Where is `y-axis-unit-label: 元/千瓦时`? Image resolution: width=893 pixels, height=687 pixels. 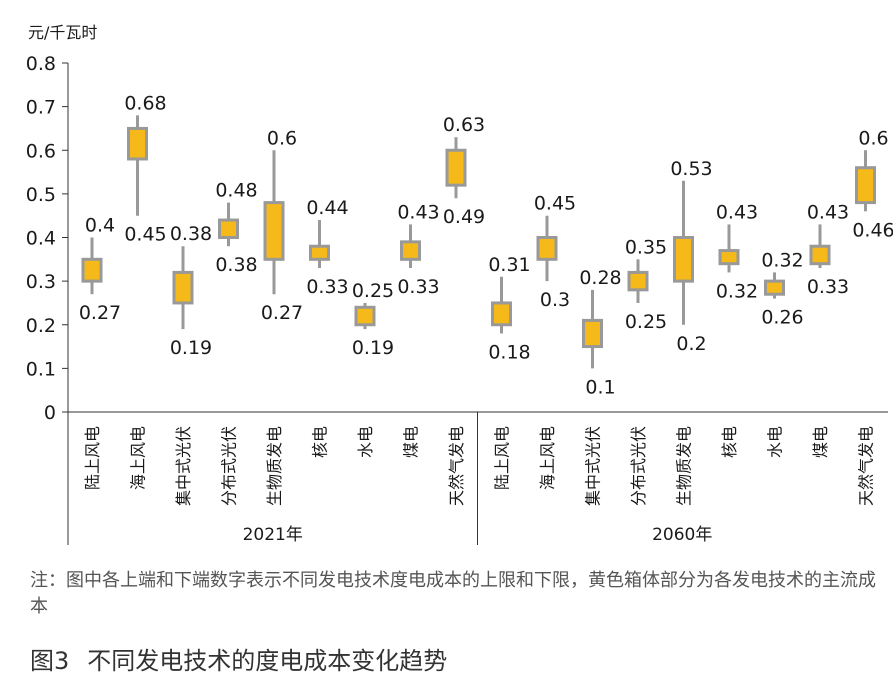
y-axis-unit-label: 元/千瓦时 is located at coordinates (62, 32).